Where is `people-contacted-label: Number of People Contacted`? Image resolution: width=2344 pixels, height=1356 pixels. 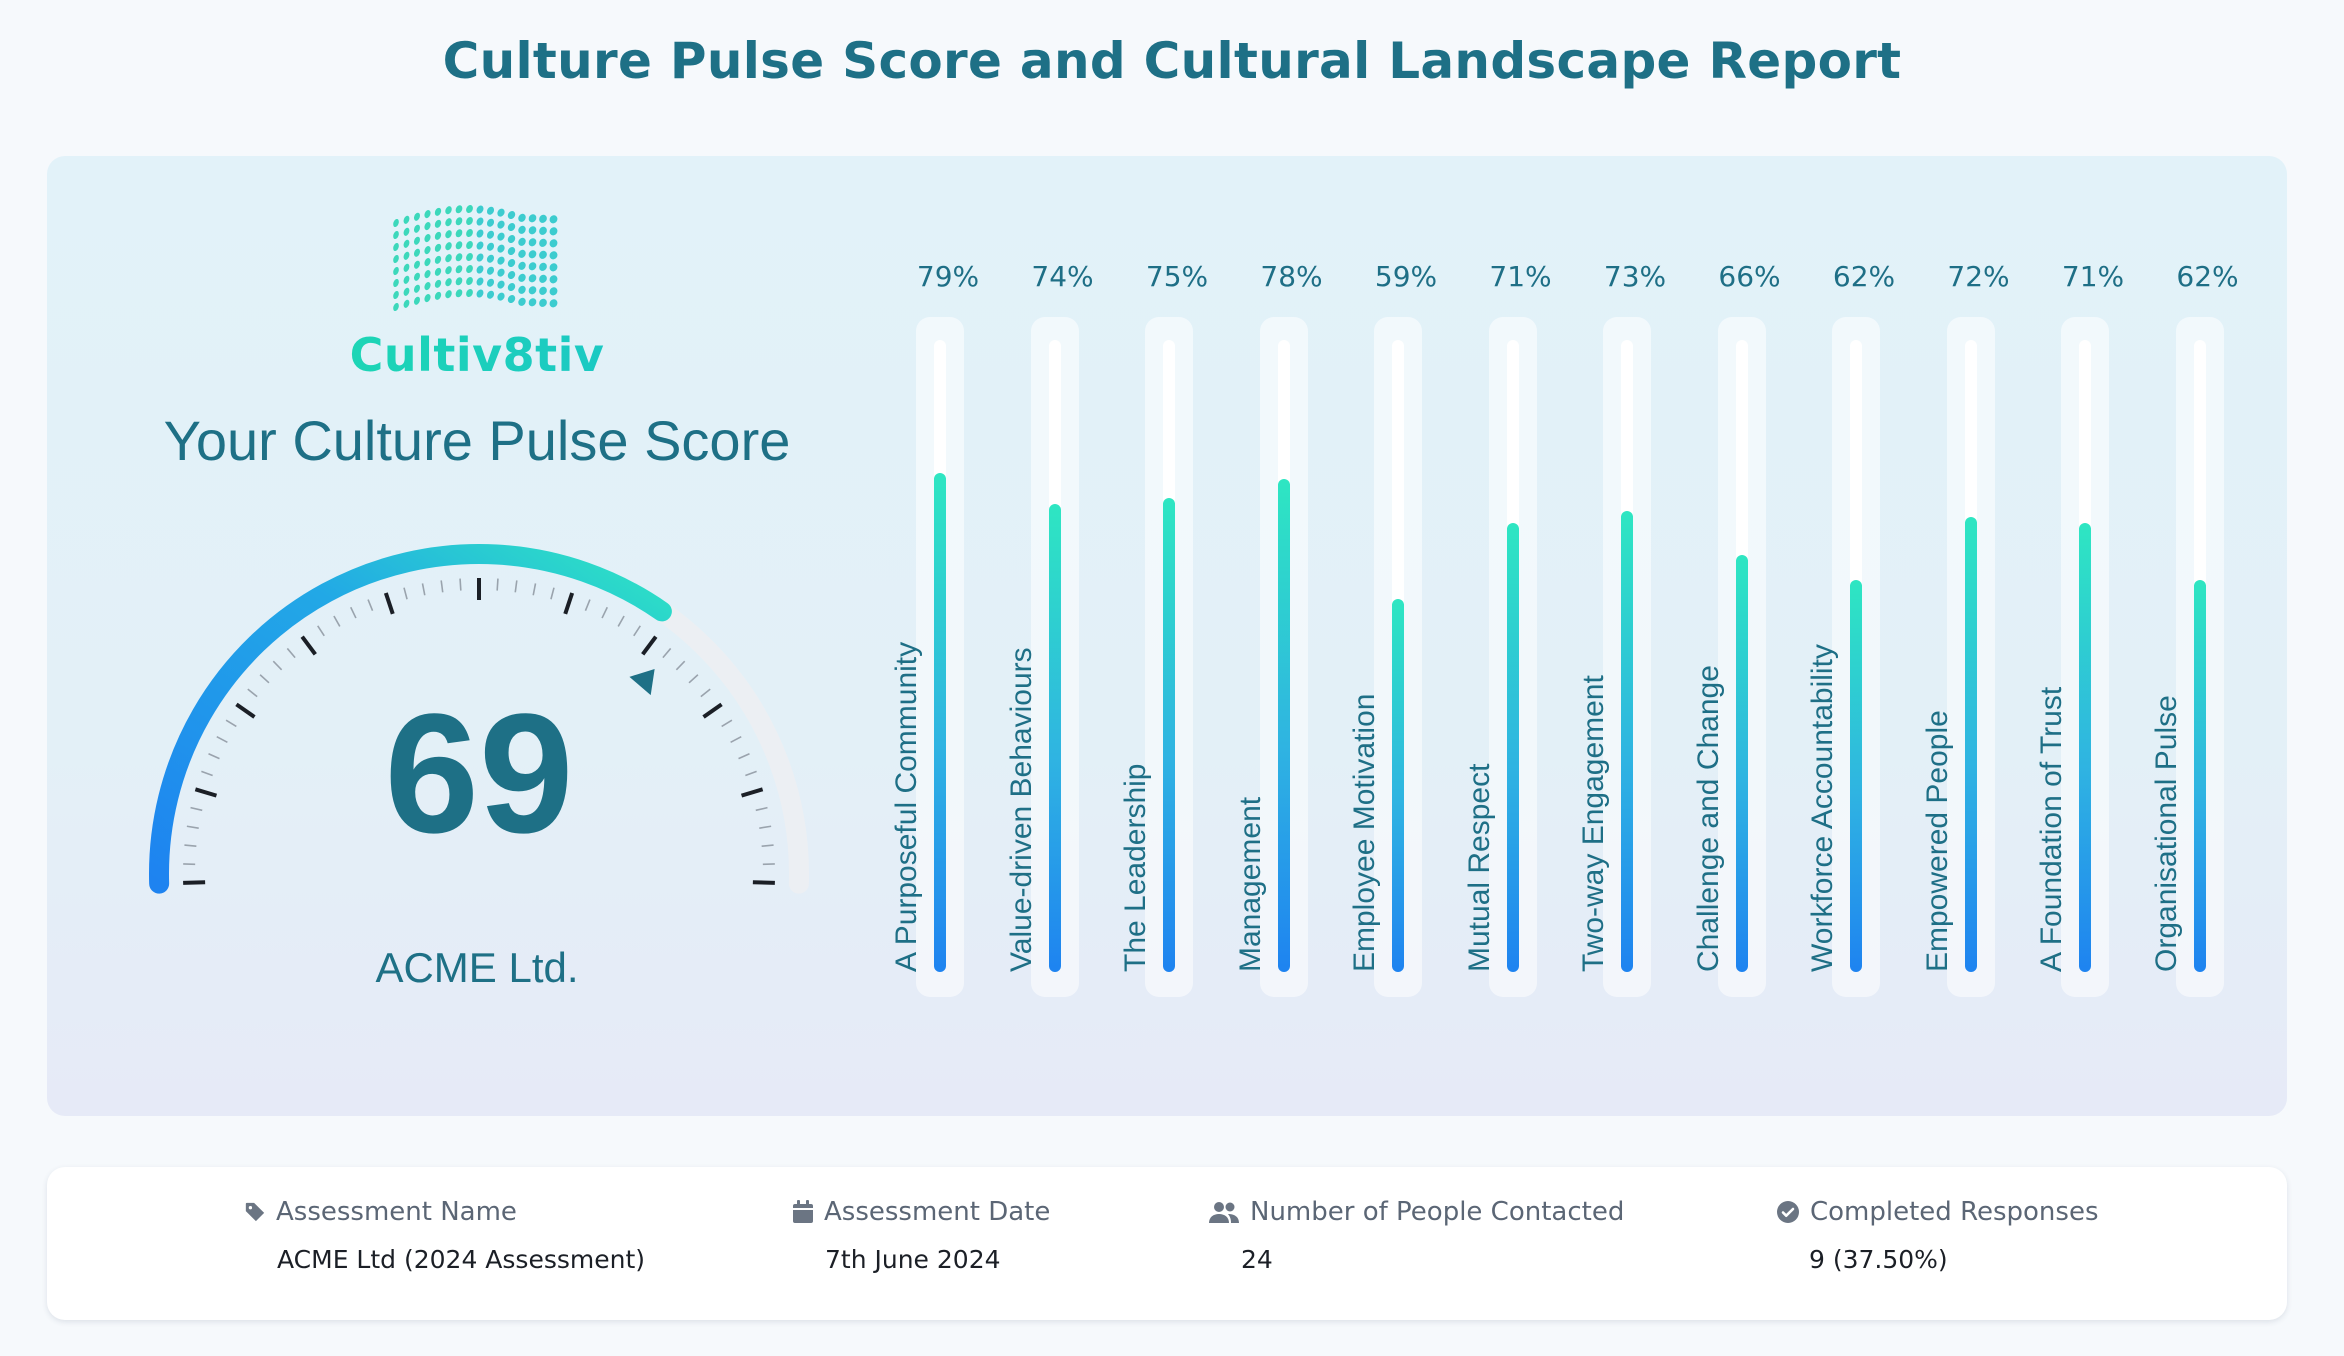 people-contacted-label: Number of People Contacted is located at coordinates (1437, 1212).